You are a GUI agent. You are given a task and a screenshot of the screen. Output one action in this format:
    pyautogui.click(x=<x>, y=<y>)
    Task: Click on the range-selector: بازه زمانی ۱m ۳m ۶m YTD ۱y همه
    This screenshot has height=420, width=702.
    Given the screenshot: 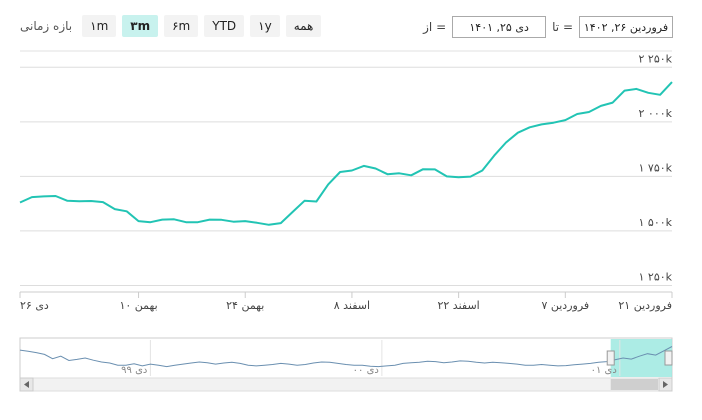 What is the action you would take?
    pyautogui.click(x=171, y=26)
    